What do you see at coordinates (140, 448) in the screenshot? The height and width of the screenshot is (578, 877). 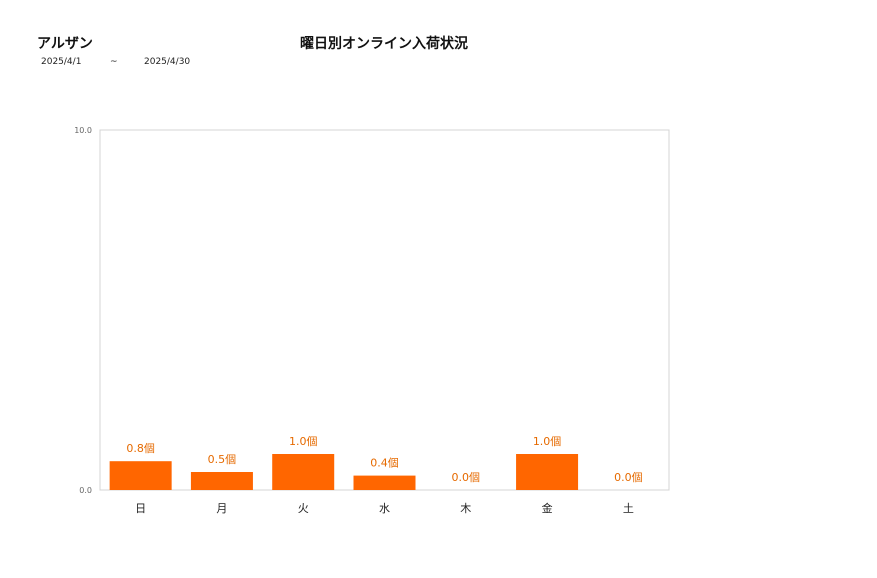 I see `data-label: 0.8個` at bounding box center [140, 448].